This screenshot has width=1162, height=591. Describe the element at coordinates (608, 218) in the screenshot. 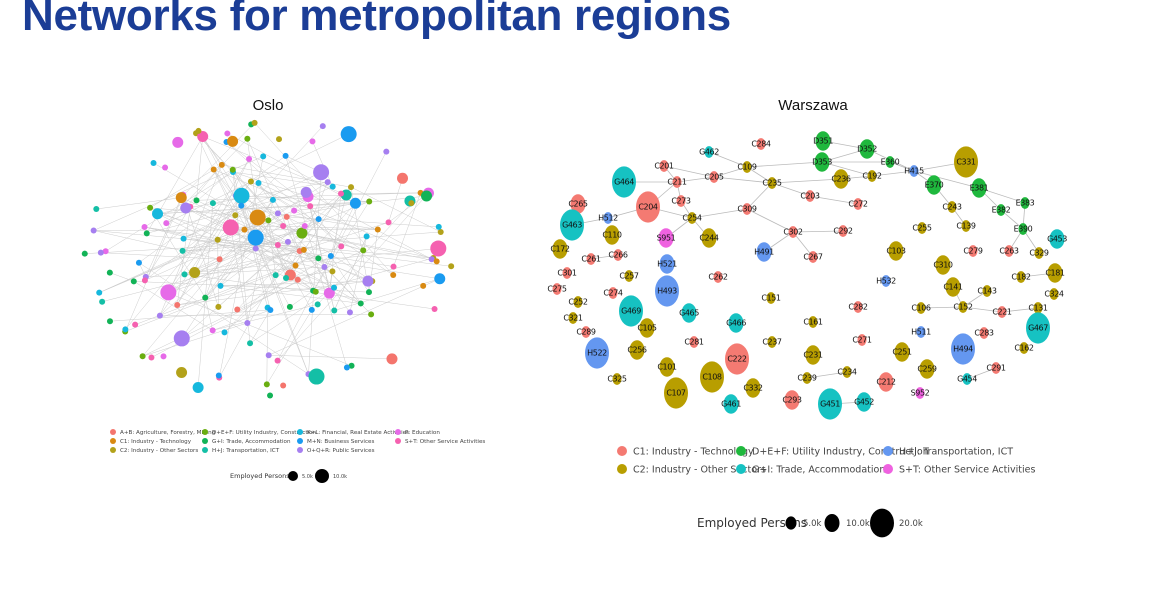

I see `network-node: H512` at that location.